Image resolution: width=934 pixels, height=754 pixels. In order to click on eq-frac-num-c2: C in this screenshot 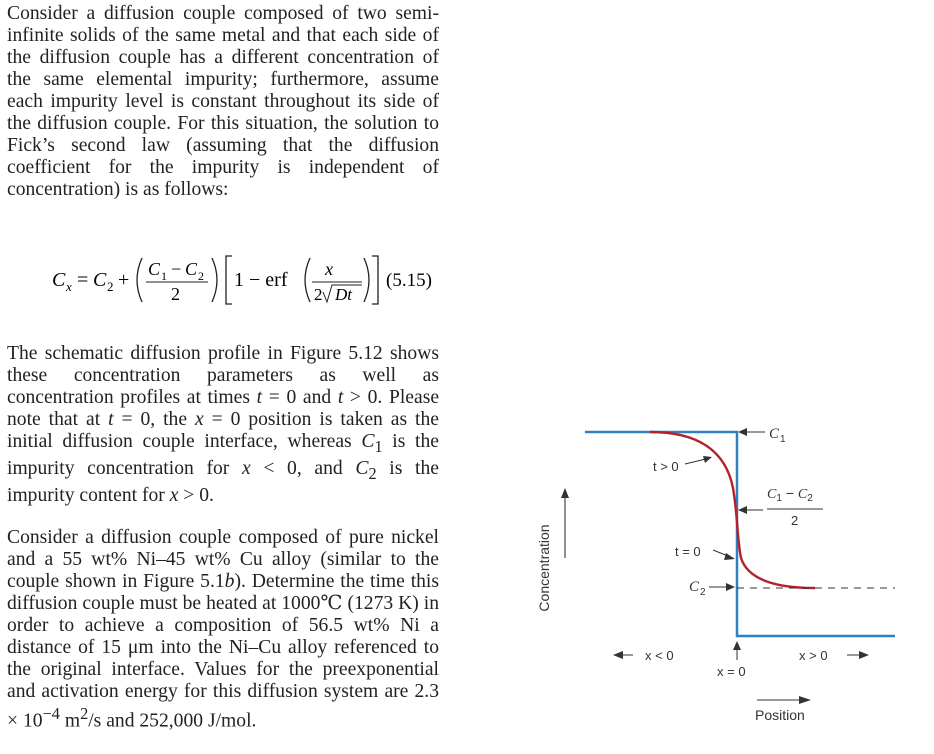, I will do `click(191, 269)`.